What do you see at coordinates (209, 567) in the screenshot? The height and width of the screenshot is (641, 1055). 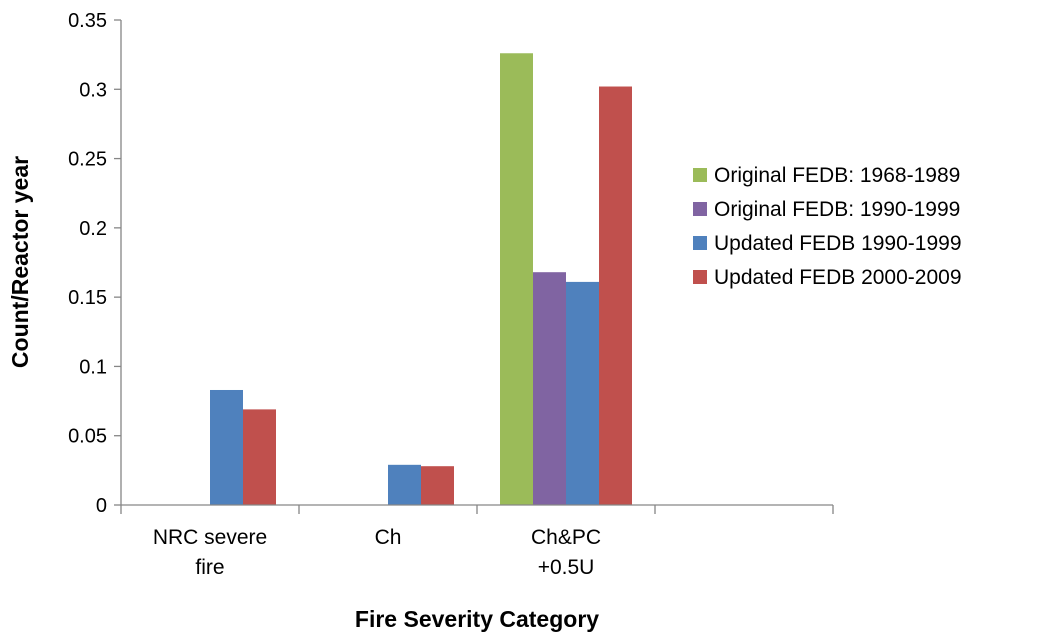 I see `x-category-label-line: fire` at bounding box center [209, 567].